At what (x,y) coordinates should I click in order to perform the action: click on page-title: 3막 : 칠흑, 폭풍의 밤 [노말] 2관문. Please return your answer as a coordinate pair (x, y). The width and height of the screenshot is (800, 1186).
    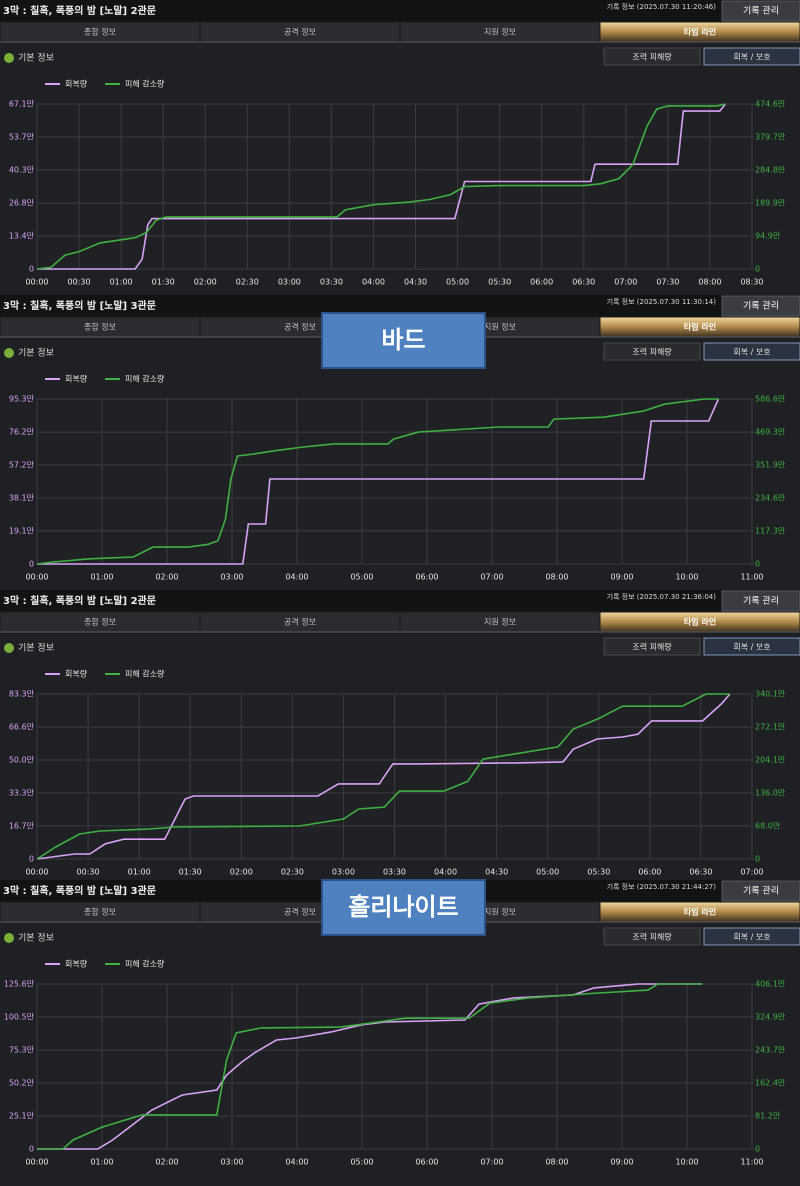
    Looking at the image, I should click on (79, 600).